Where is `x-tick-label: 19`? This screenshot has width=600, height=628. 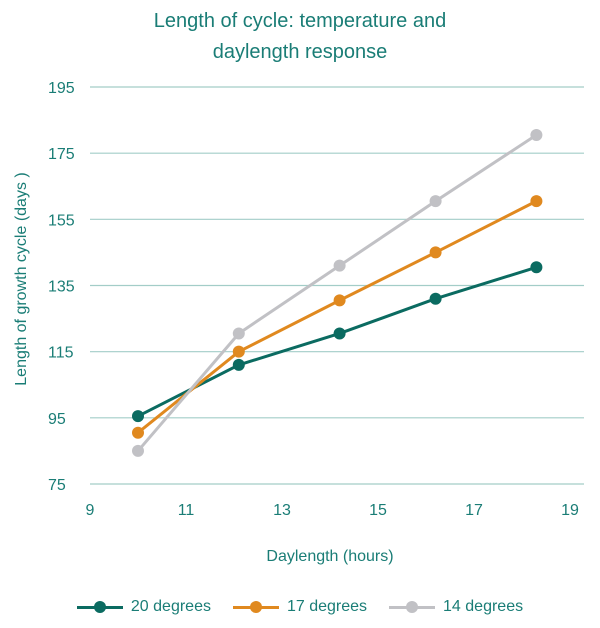
x-tick-label: 19 is located at coordinates (570, 510).